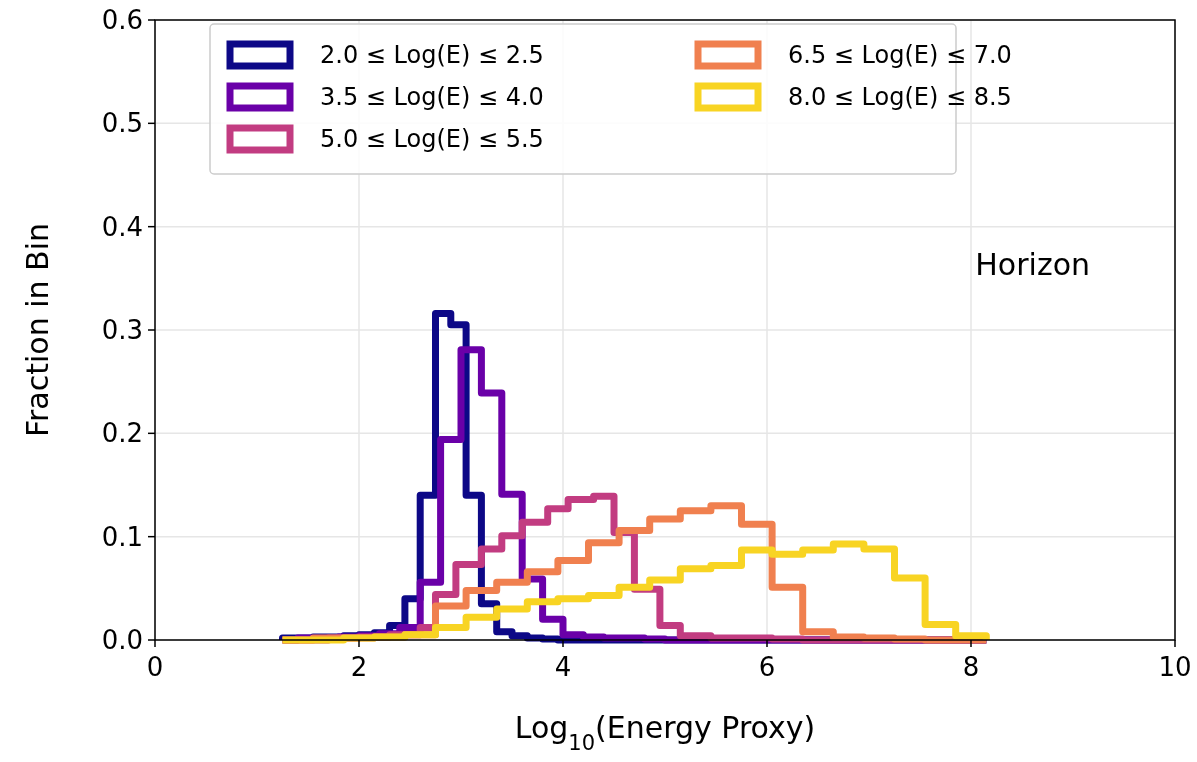 Image resolution: width=1197 pixels, height=762 pixels. I want to click on y-tick-label: 0.4, so click(122, 226).